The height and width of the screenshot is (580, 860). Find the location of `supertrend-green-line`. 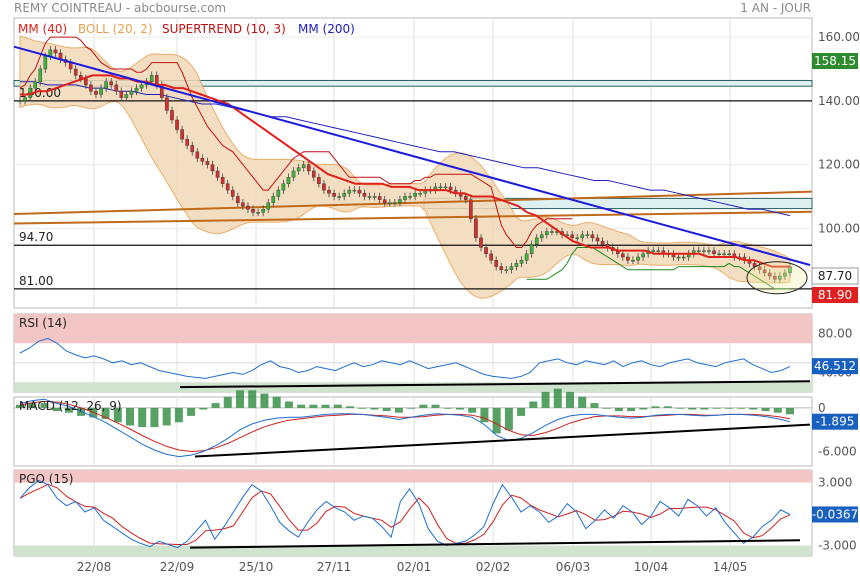

supertrend-green-line is located at coordinates (658, 268).